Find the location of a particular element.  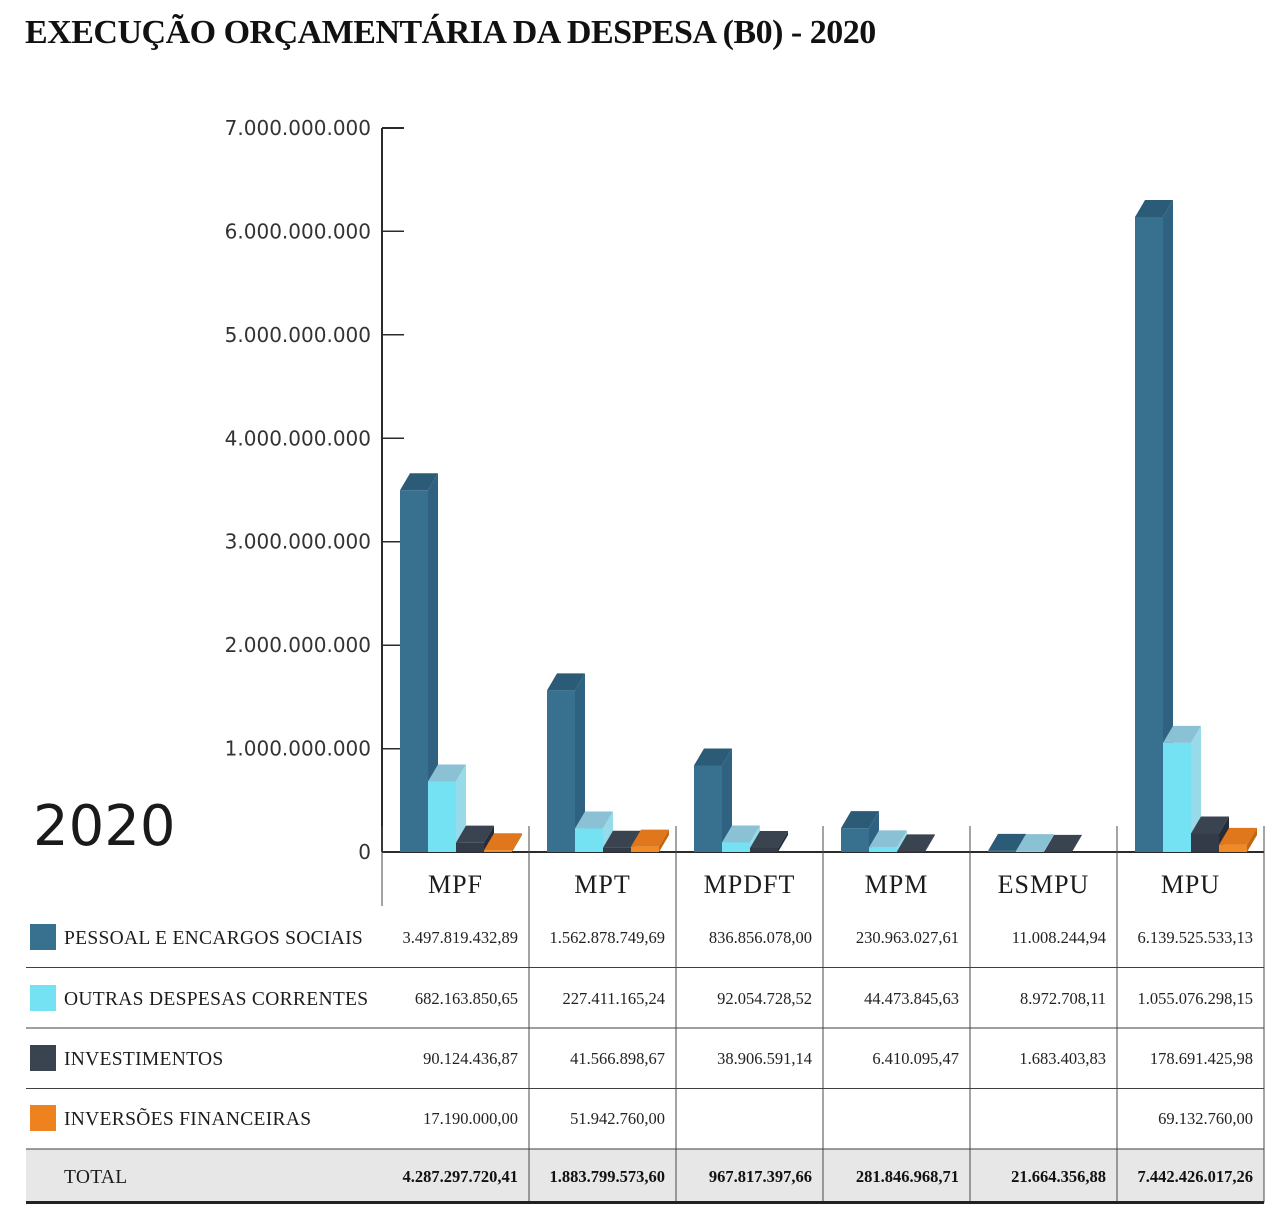

category-label: MPT is located at coordinates (602, 884).